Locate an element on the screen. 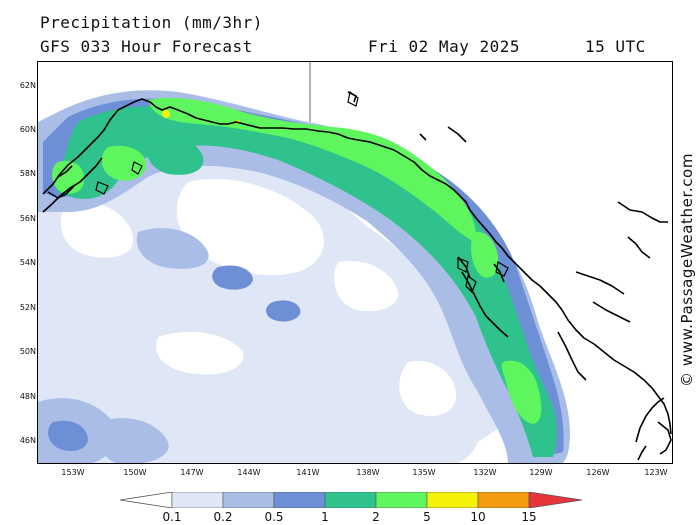 The width and height of the screenshot is (700, 525). lat-label-48n: 48N is located at coordinates (27, 396).